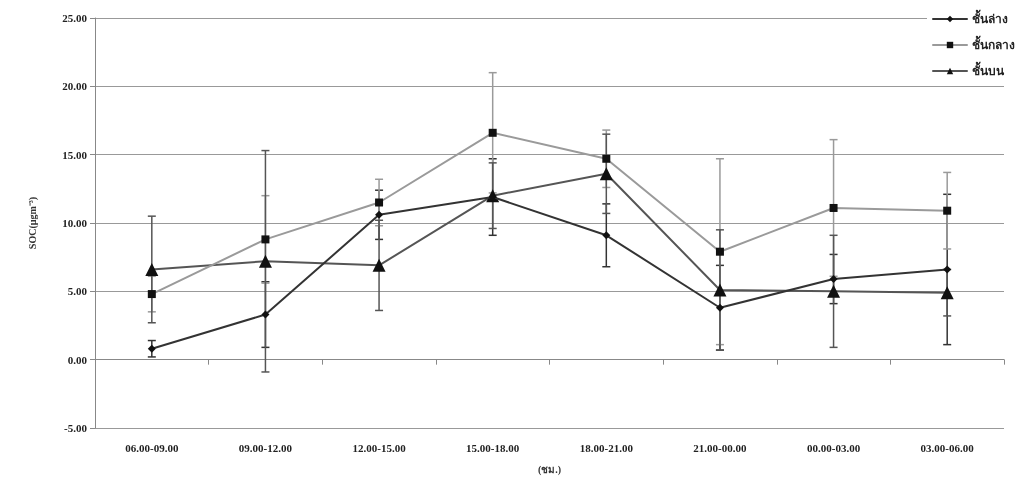 The width and height of the screenshot is (1024, 481). I want to click on x-tick-label: 21.00-00.00, so click(720, 447).